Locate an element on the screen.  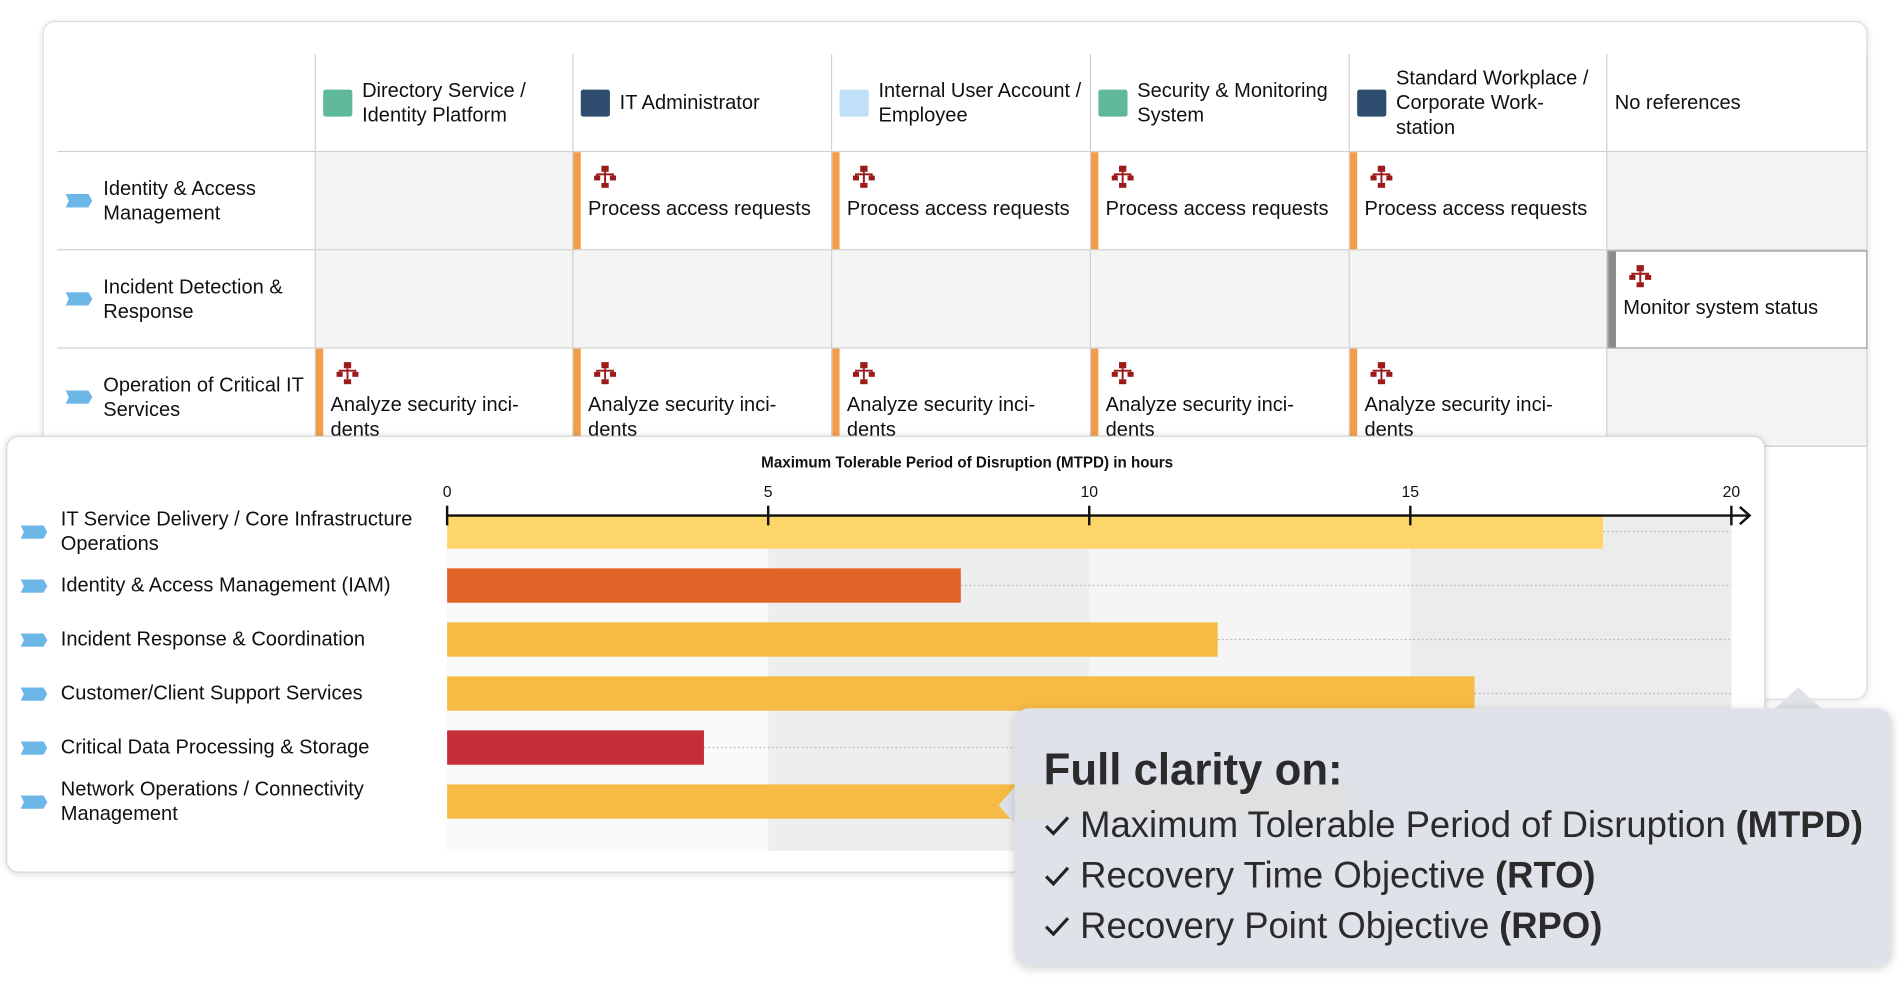
row-header: Operation of Critical IT Services is located at coordinates (186, 397).